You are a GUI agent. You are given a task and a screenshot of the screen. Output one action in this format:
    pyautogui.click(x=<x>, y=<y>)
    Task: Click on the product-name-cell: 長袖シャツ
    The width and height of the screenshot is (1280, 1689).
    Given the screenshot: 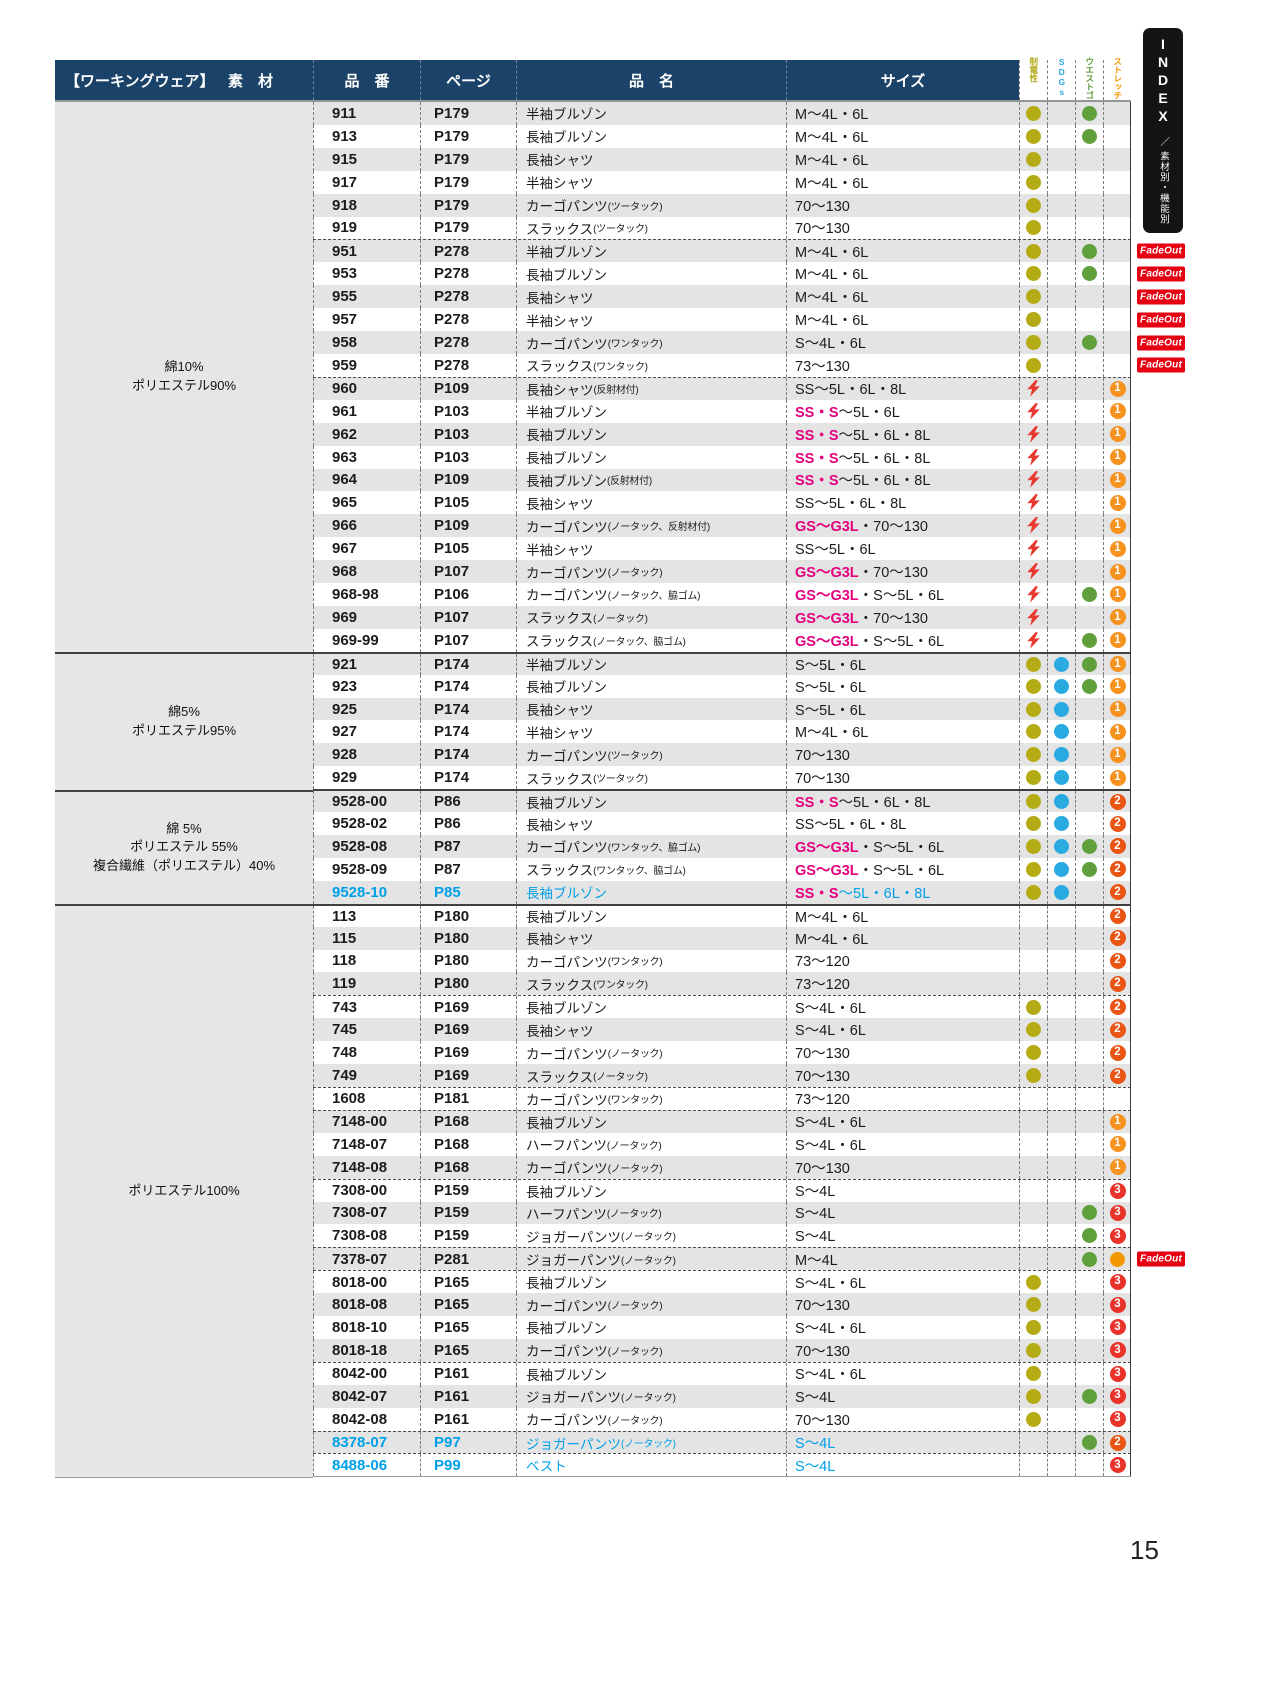 What is the action you would take?
    pyautogui.click(x=651, y=159)
    